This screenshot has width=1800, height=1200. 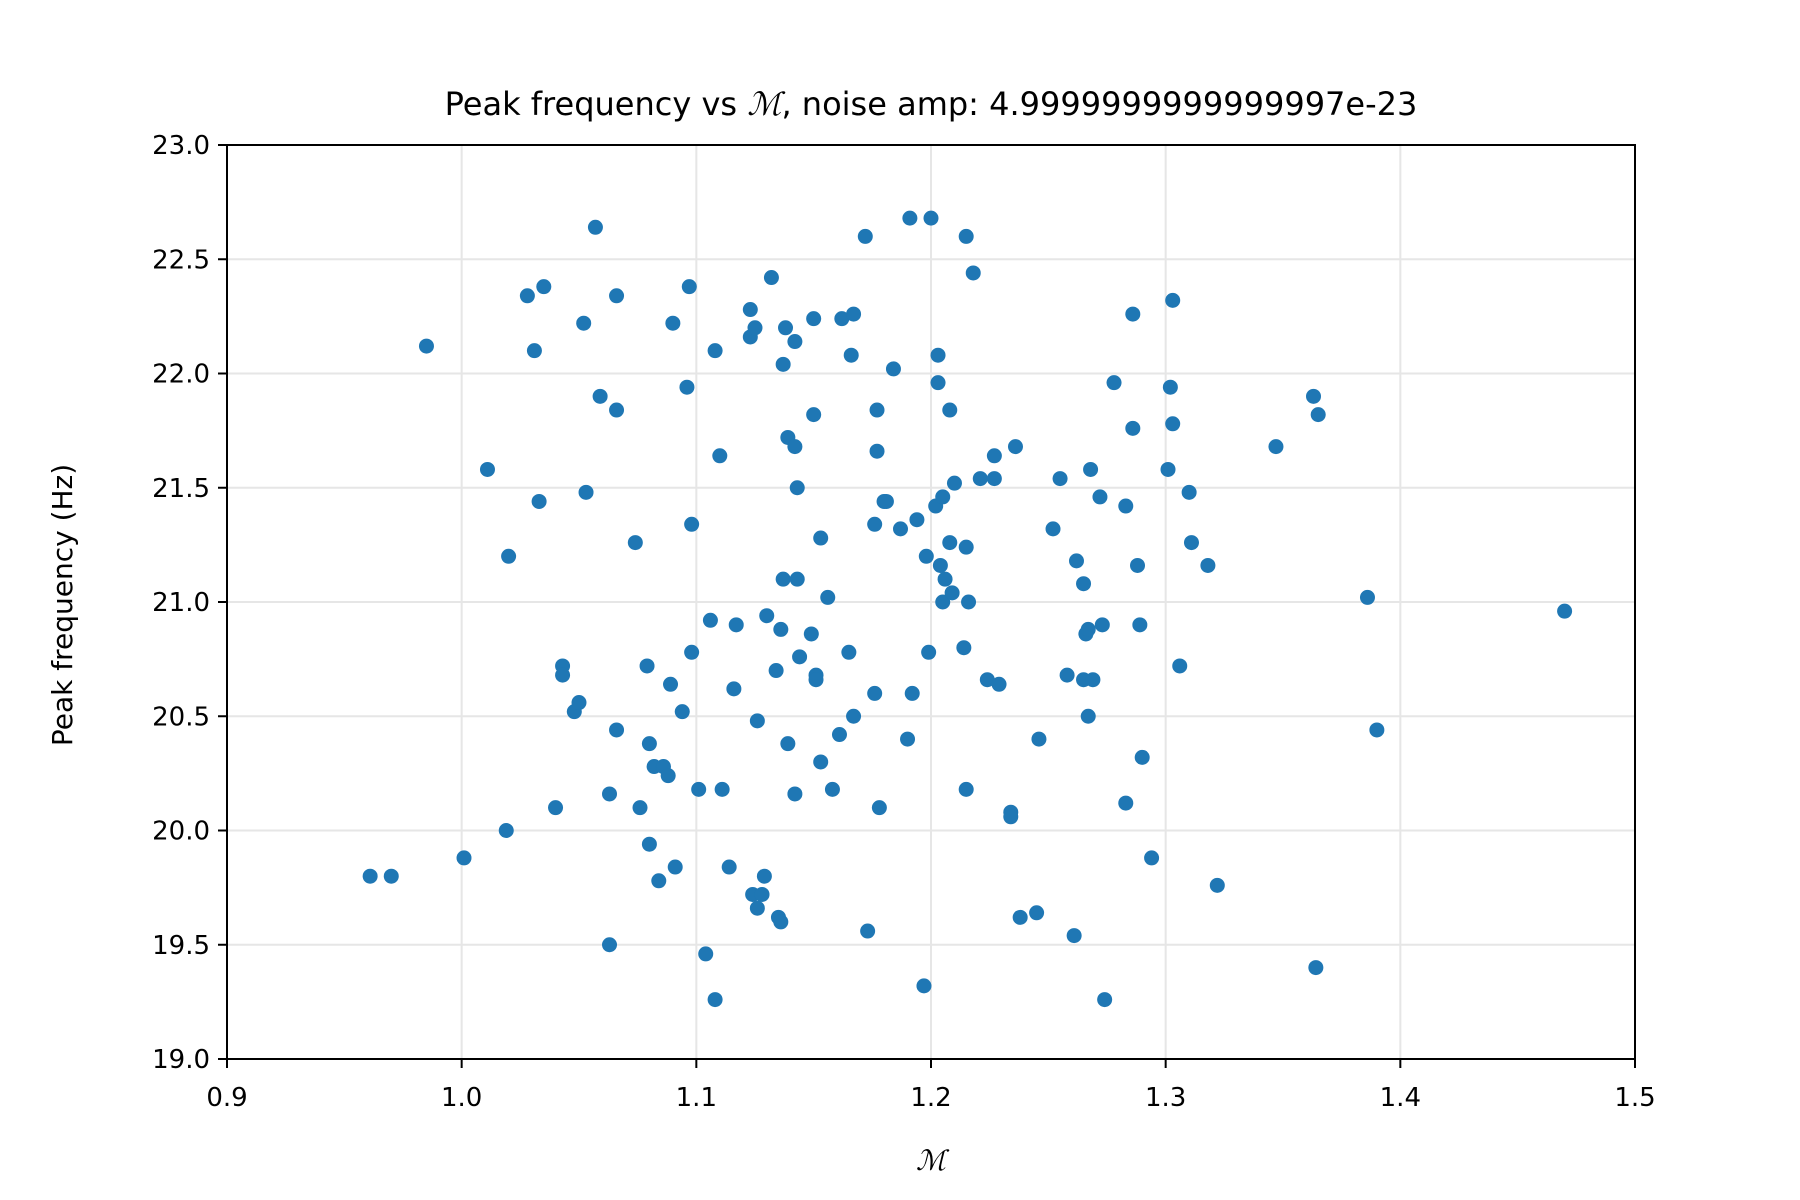 I want to click on x-tick-label: 1.5, so click(x=1634, y=1098).